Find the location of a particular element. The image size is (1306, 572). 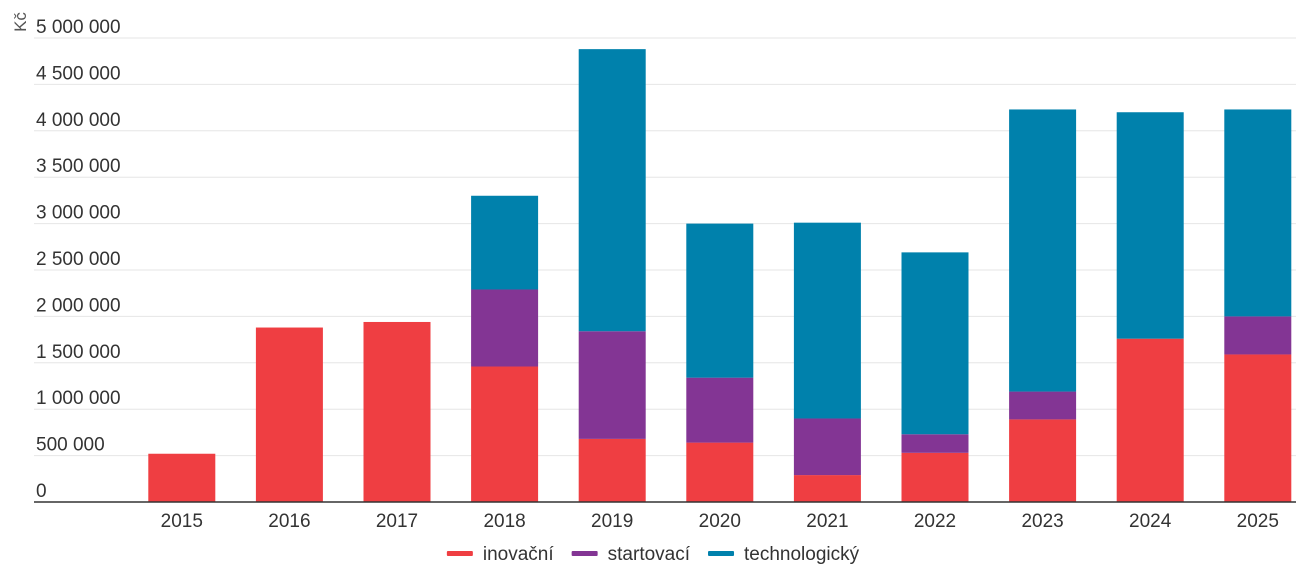

y-tick-label: 500 000 is located at coordinates (70, 445).